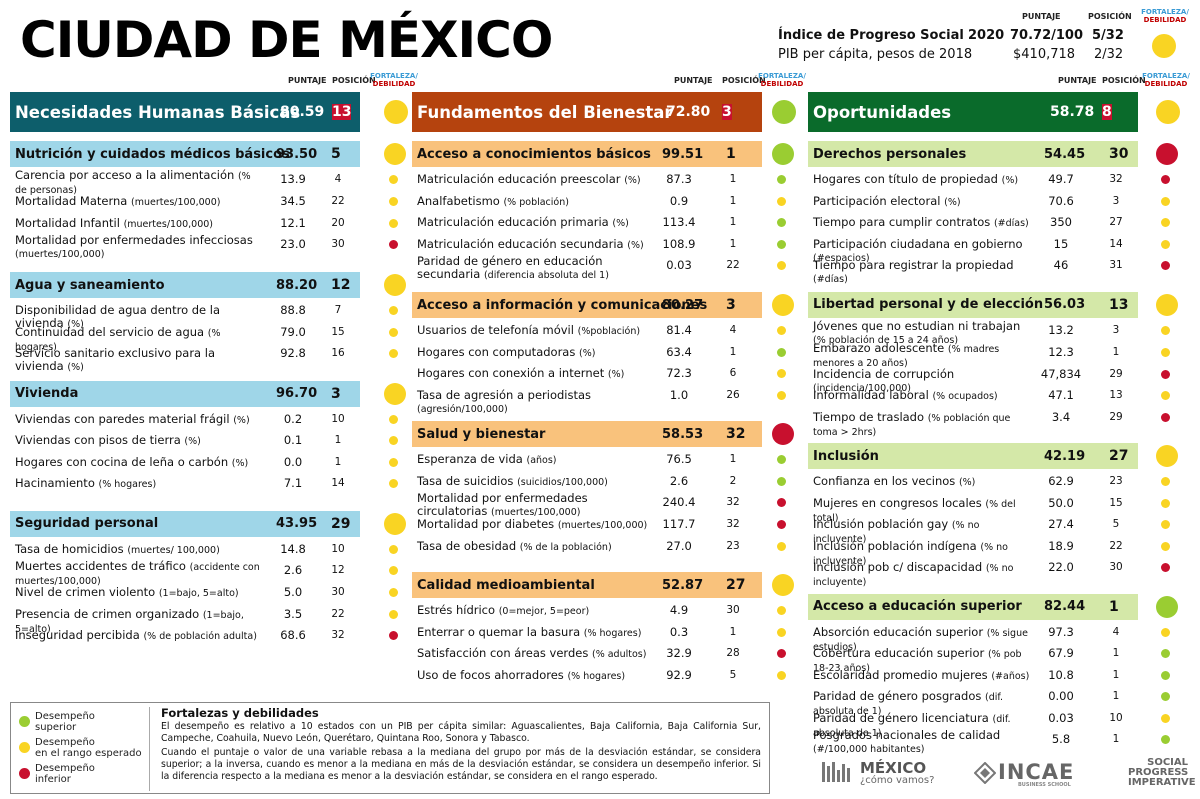 This screenshot has width=1200, height=799. I want to click on indicator-rank: 23, so click(1116, 481).